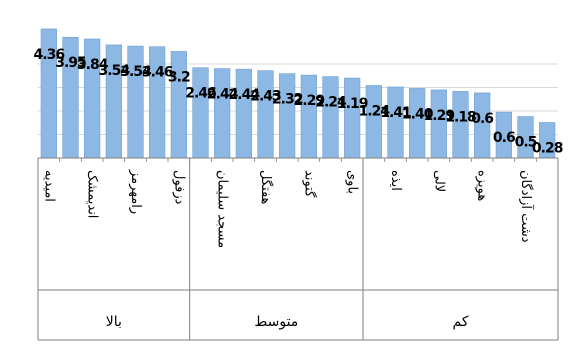 The height and width of the screenshot is (351, 582). Describe the element at coordinates (395, 180) in the screenshot. I see `category-label: ایذه` at that location.